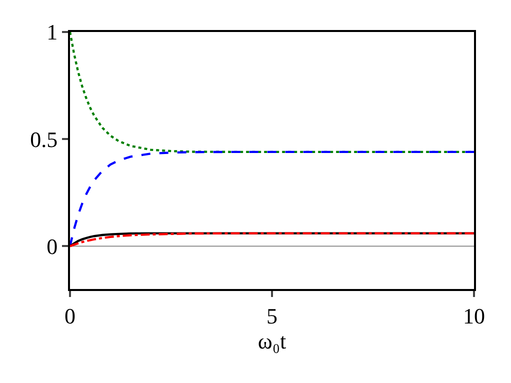 The width and height of the screenshot is (511, 383). I want to click on x-axis-title: ω₀t, so click(272, 341).